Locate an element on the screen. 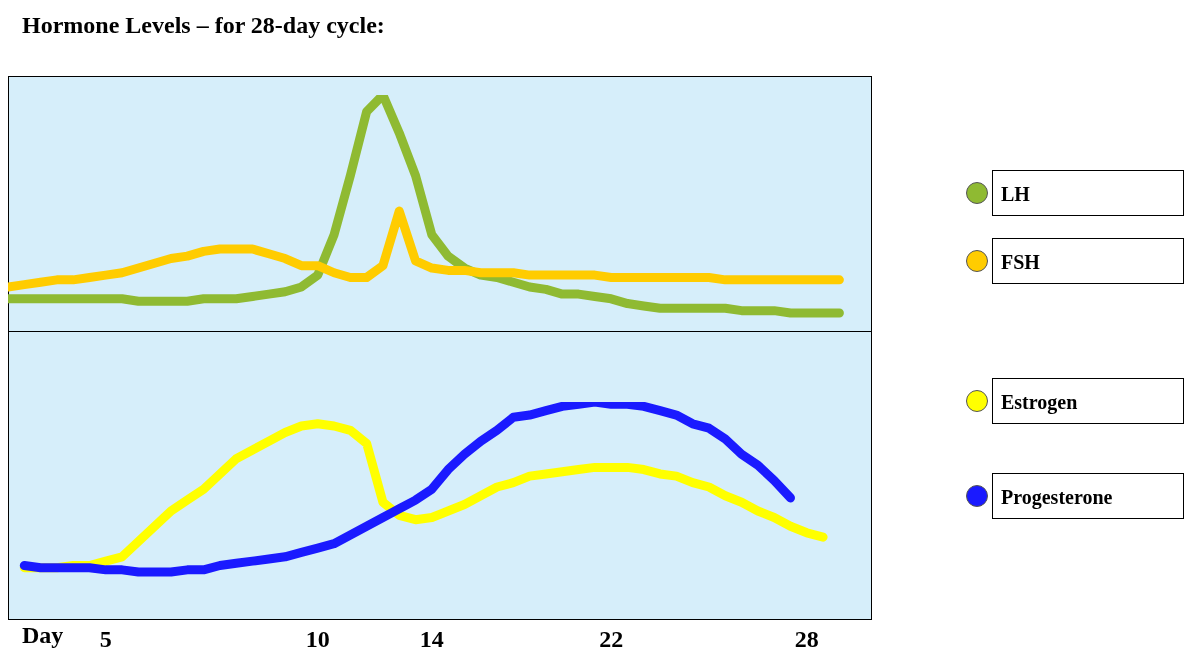 This screenshot has height=666, width=1184. chart-title: Hormone Levels – for 28-day cycle: is located at coordinates (203, 25).